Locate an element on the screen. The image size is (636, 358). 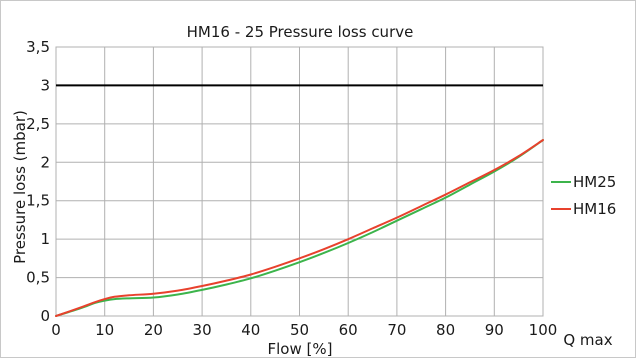
y-tick-label: 3,5 is located at coordinates (38, 47).